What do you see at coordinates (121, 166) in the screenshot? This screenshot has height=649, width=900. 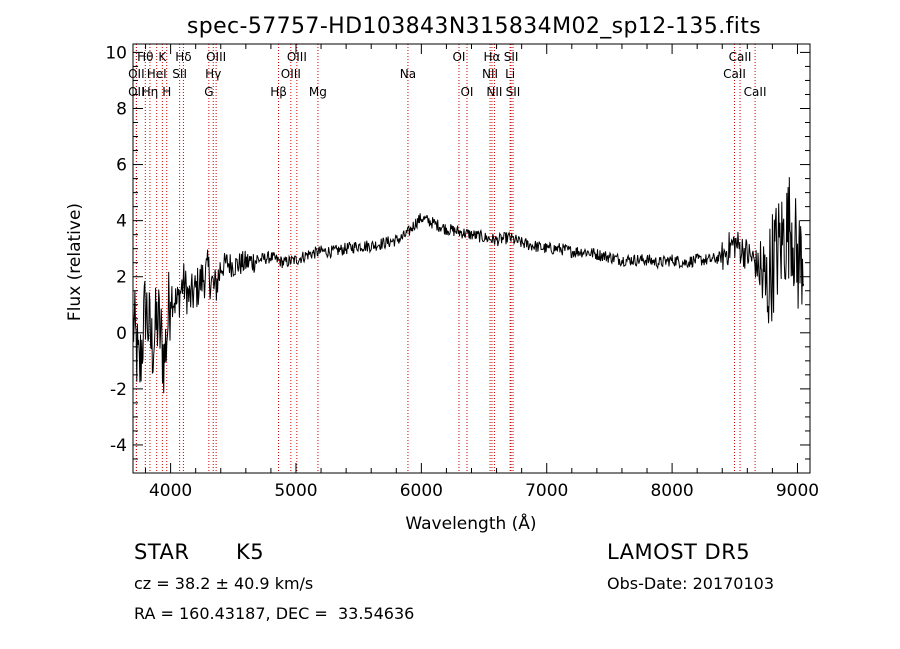 I see `y-tick-label: 6` at bounding box center [121, 166].